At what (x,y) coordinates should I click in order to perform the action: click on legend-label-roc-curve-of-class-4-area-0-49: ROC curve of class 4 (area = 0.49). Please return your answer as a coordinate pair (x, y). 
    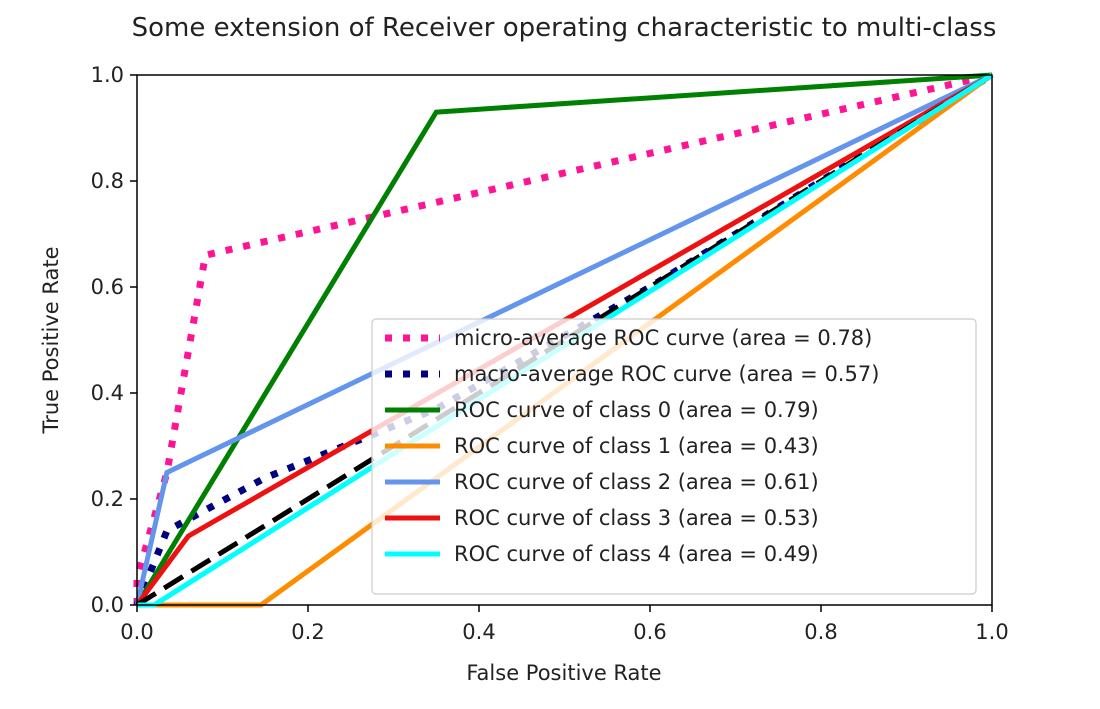
    Looking at the image, I should click on (636, 554).